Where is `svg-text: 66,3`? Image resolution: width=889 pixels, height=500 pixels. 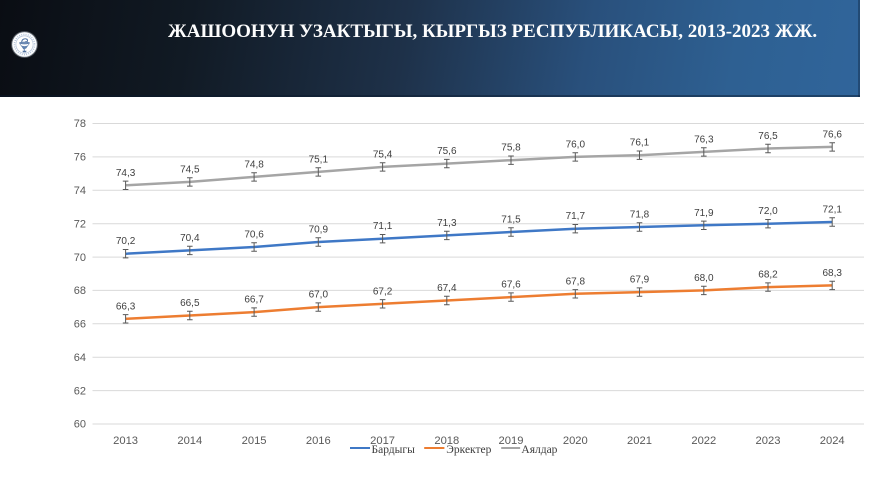
svg-text: 66,3 is located at coordinates (126, 306).